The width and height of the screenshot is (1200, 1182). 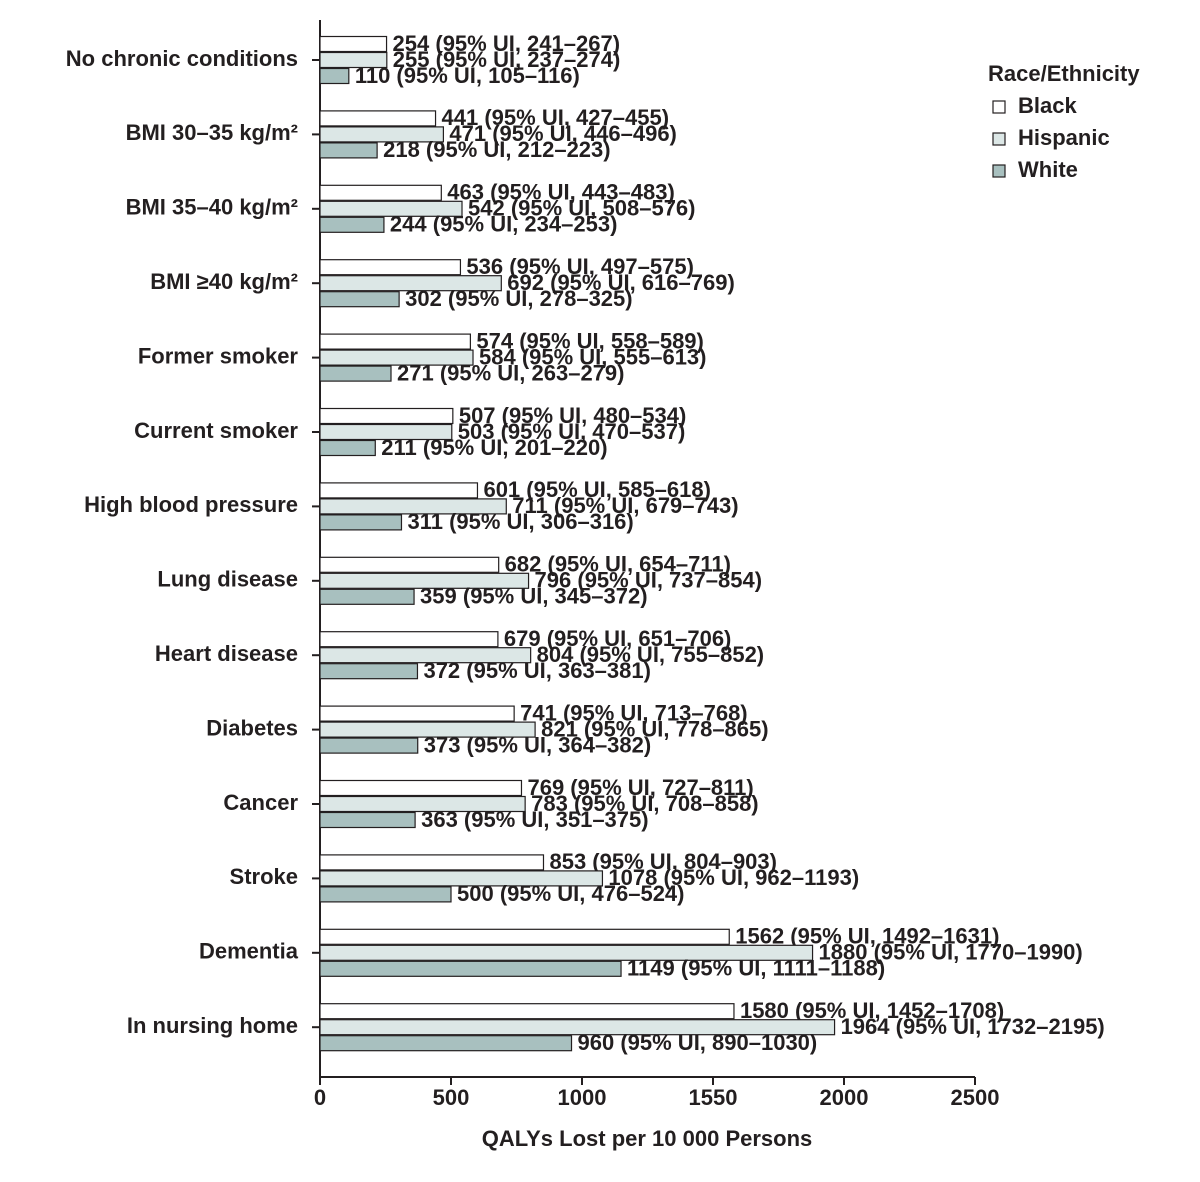 What do you see at coordinates (647, 1138) in the screenshot?
I see `x-axis-title: QALYs Lost per 10 000 Persons` at bounding box center [647, 1138].